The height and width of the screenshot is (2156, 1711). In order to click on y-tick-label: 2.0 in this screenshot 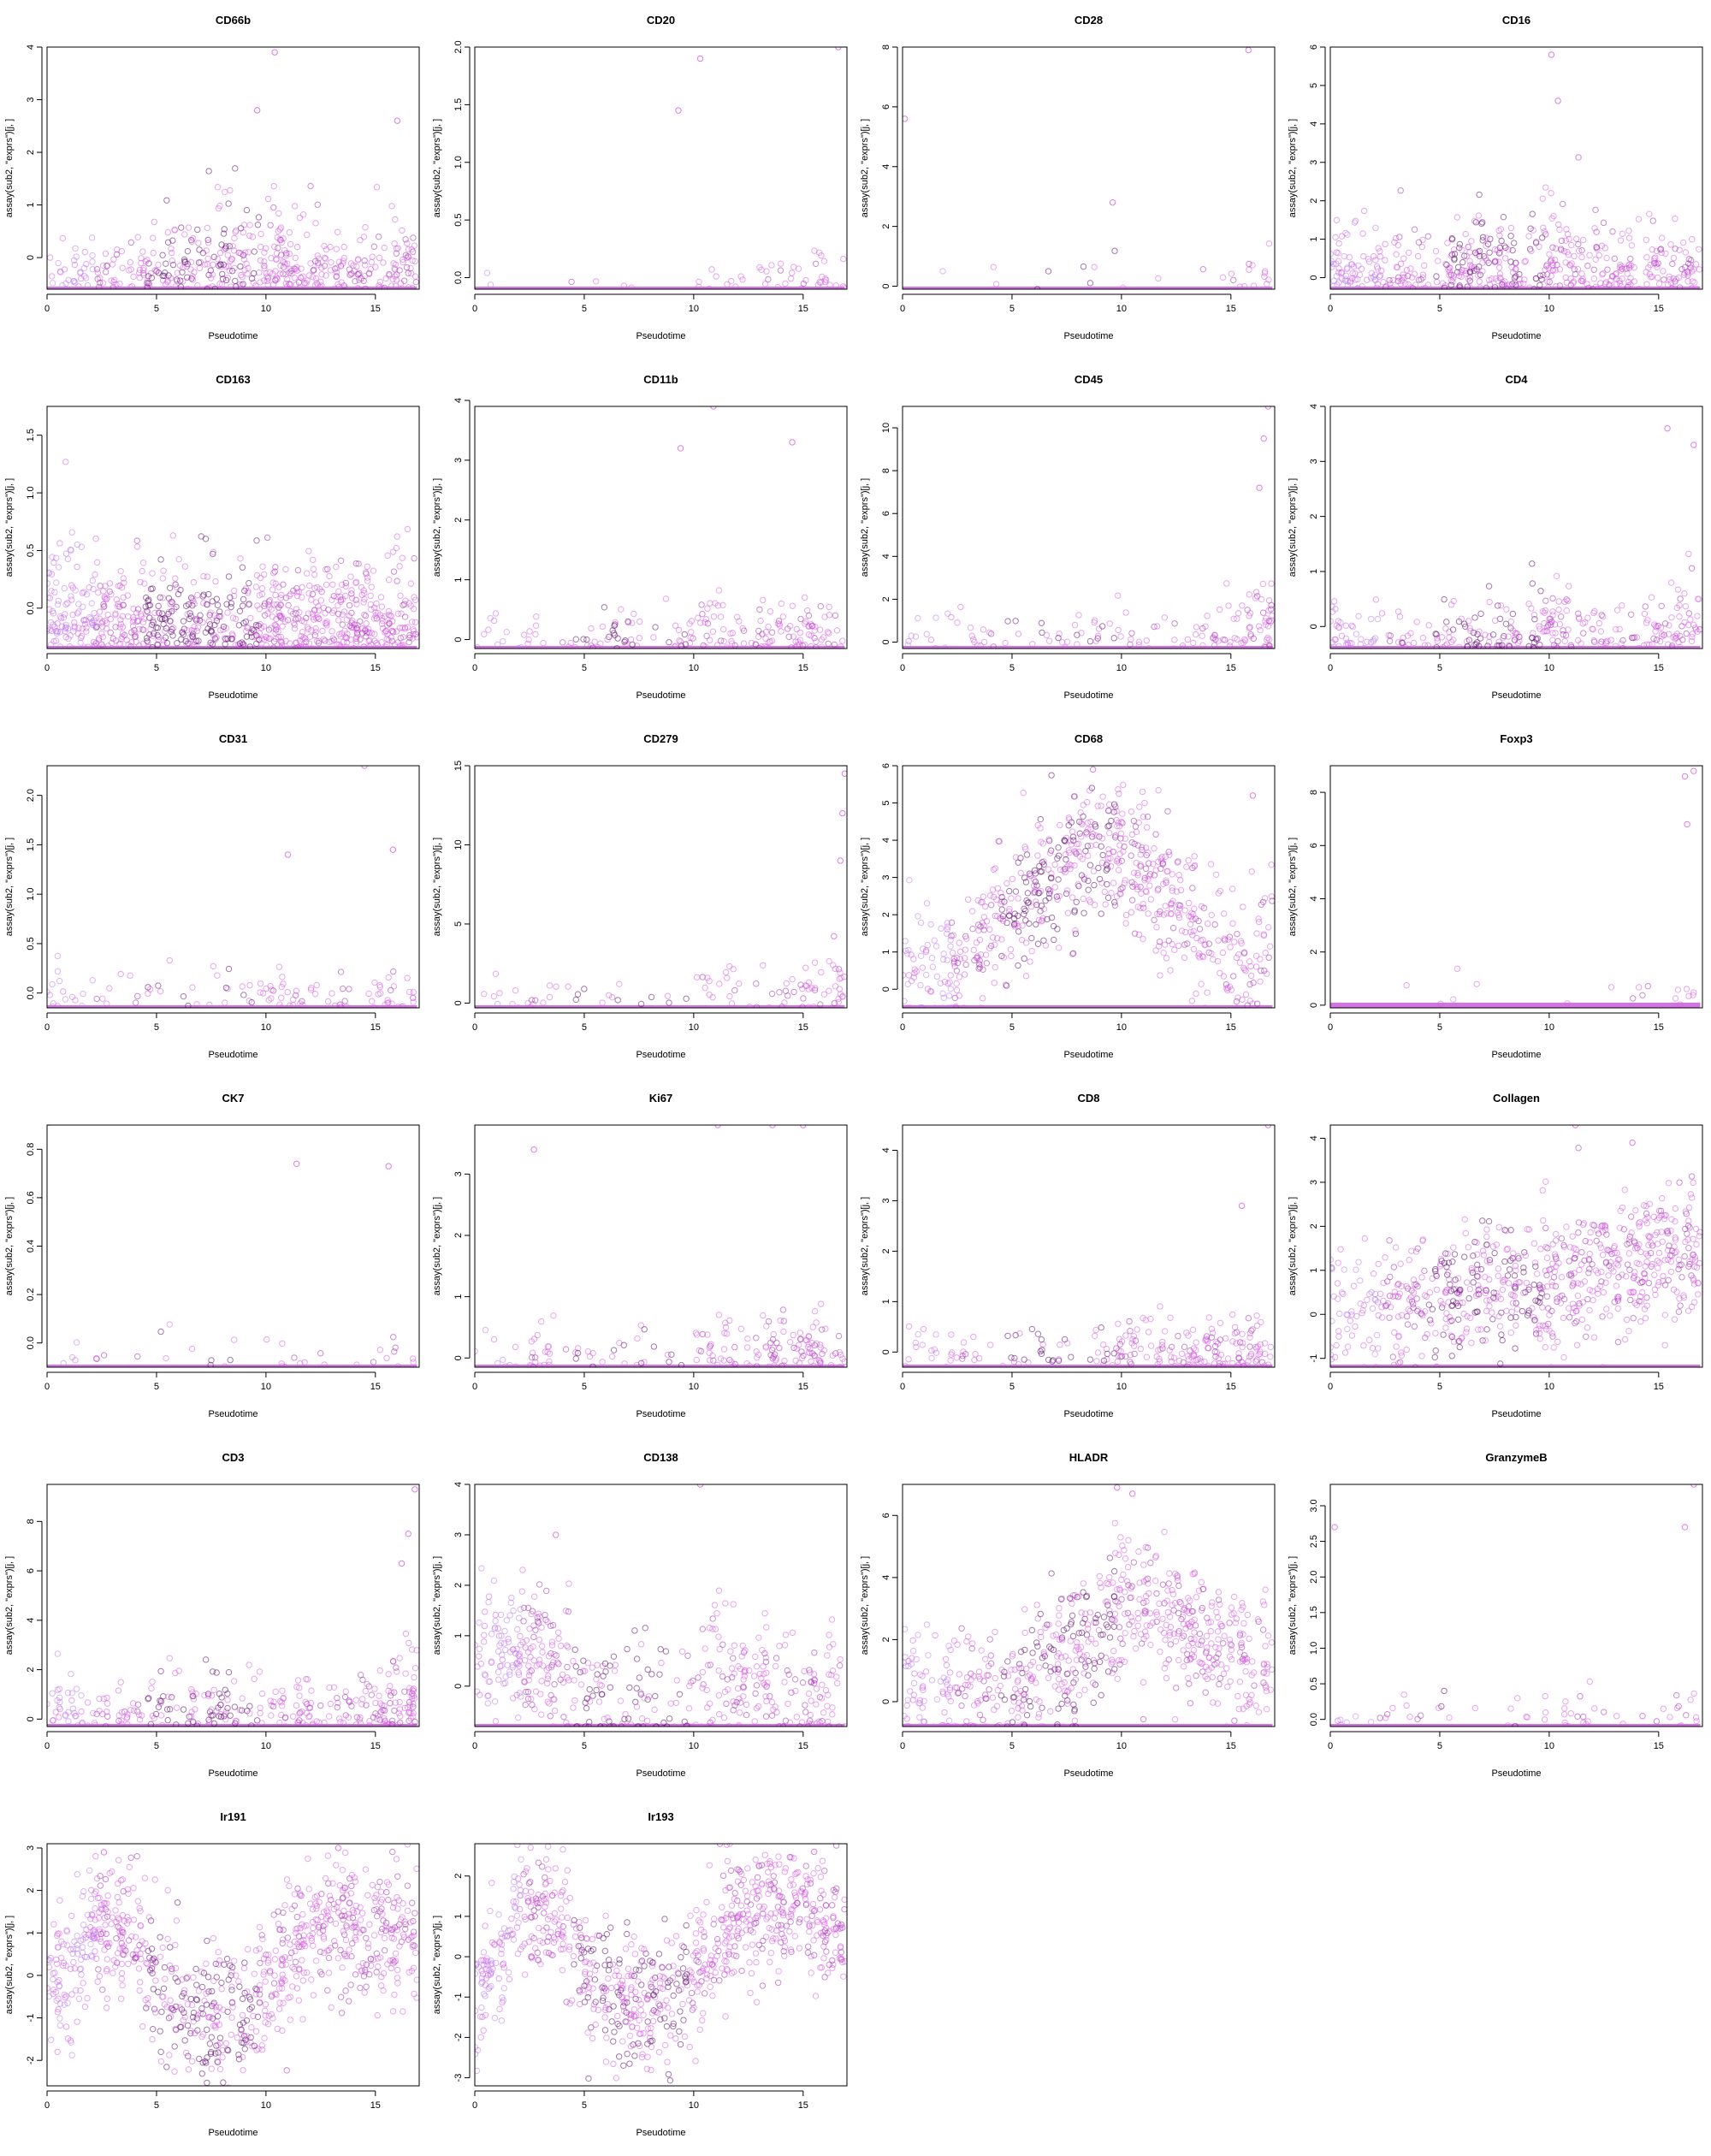, I will do `click(31, 795)`.